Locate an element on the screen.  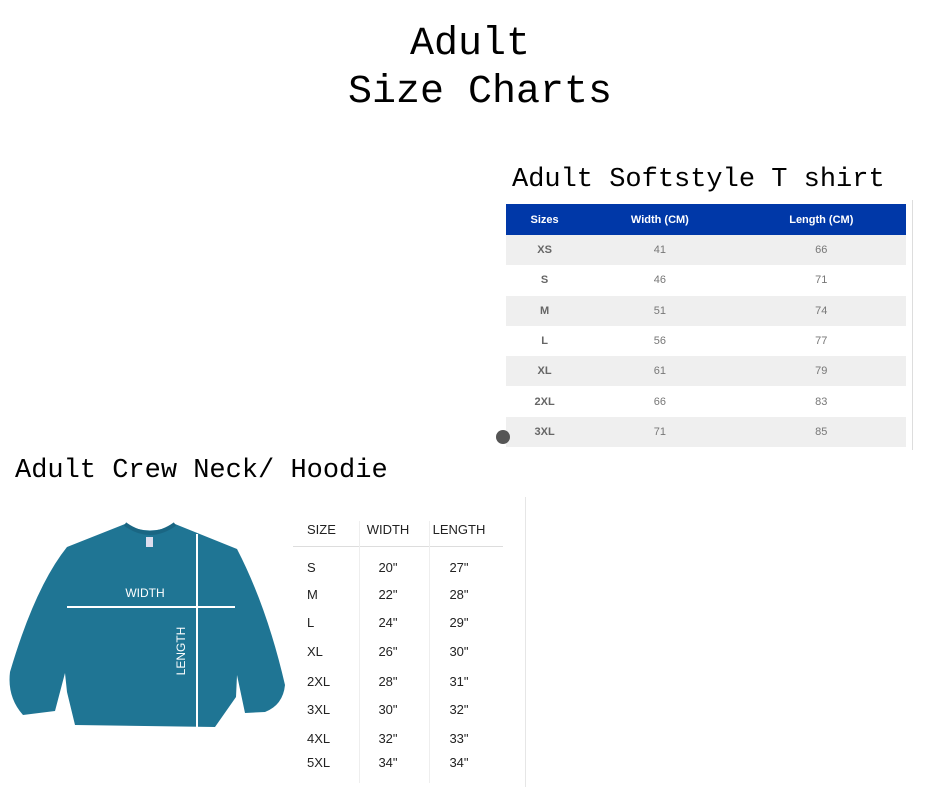
table-row: M 51 74 is located at coordinates (706, 310).